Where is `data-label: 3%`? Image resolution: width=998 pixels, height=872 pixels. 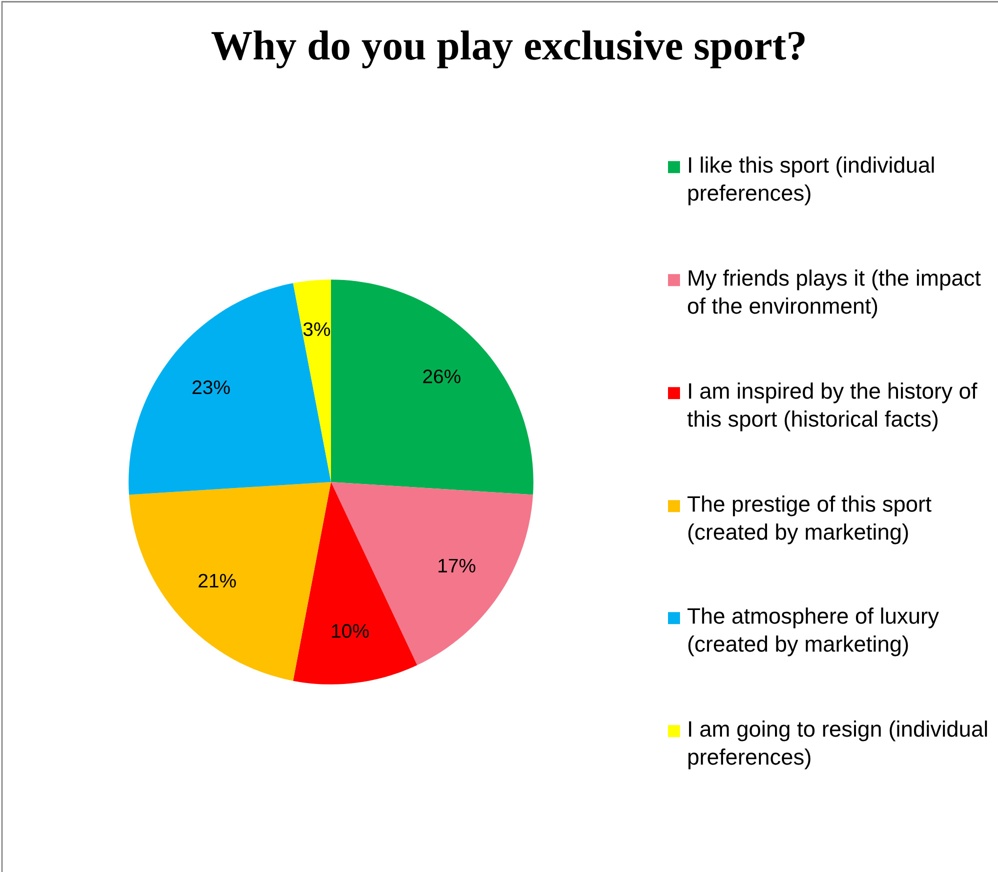
data-label: 3% is located at coordinates (316, 329).